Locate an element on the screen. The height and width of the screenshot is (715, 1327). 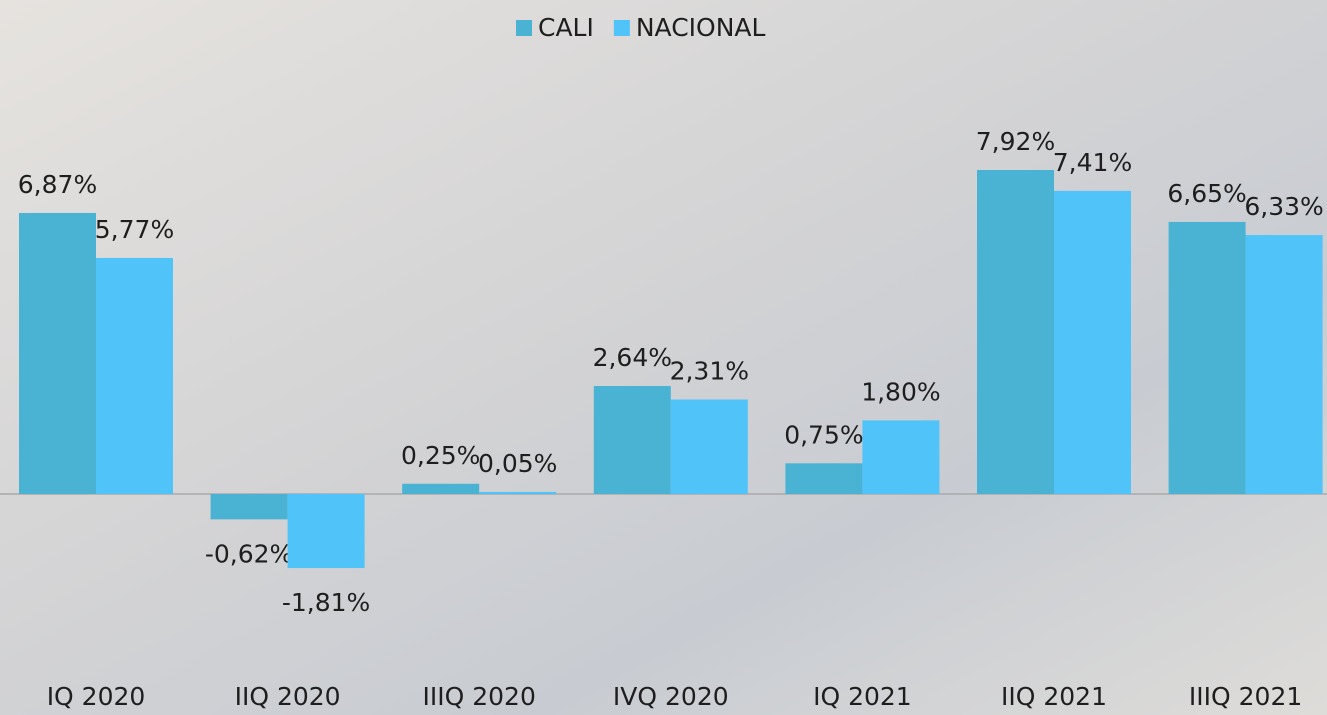
value-label: 6,33% is located at coordinates (1283, 206).